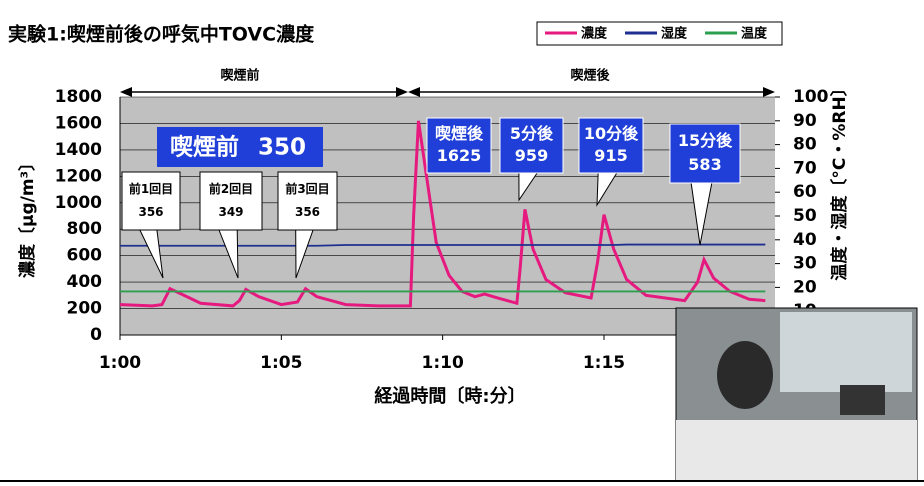 This screenshot has height=486, width=924. What do you see at coordinates (78, 176) in the screenshot?
I see `y-tick-label: 1200` at bounding box center [78, 176].